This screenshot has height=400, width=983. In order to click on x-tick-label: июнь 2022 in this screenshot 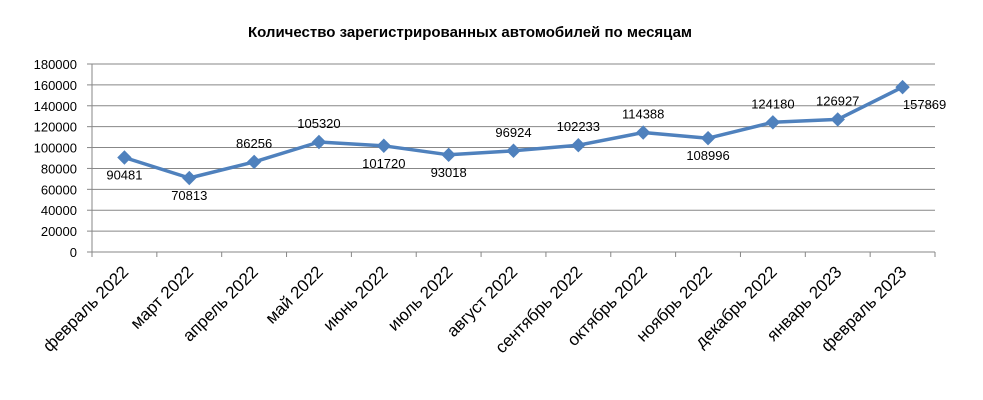, I will do `click(355, 298)`.